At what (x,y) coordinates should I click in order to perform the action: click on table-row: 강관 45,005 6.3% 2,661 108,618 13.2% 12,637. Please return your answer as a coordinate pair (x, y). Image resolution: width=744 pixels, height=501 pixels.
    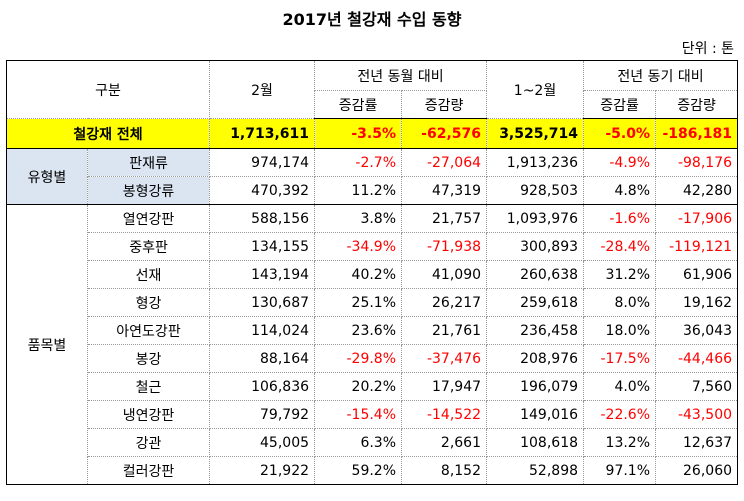
    Looking at the image, I should click on (373, 442).